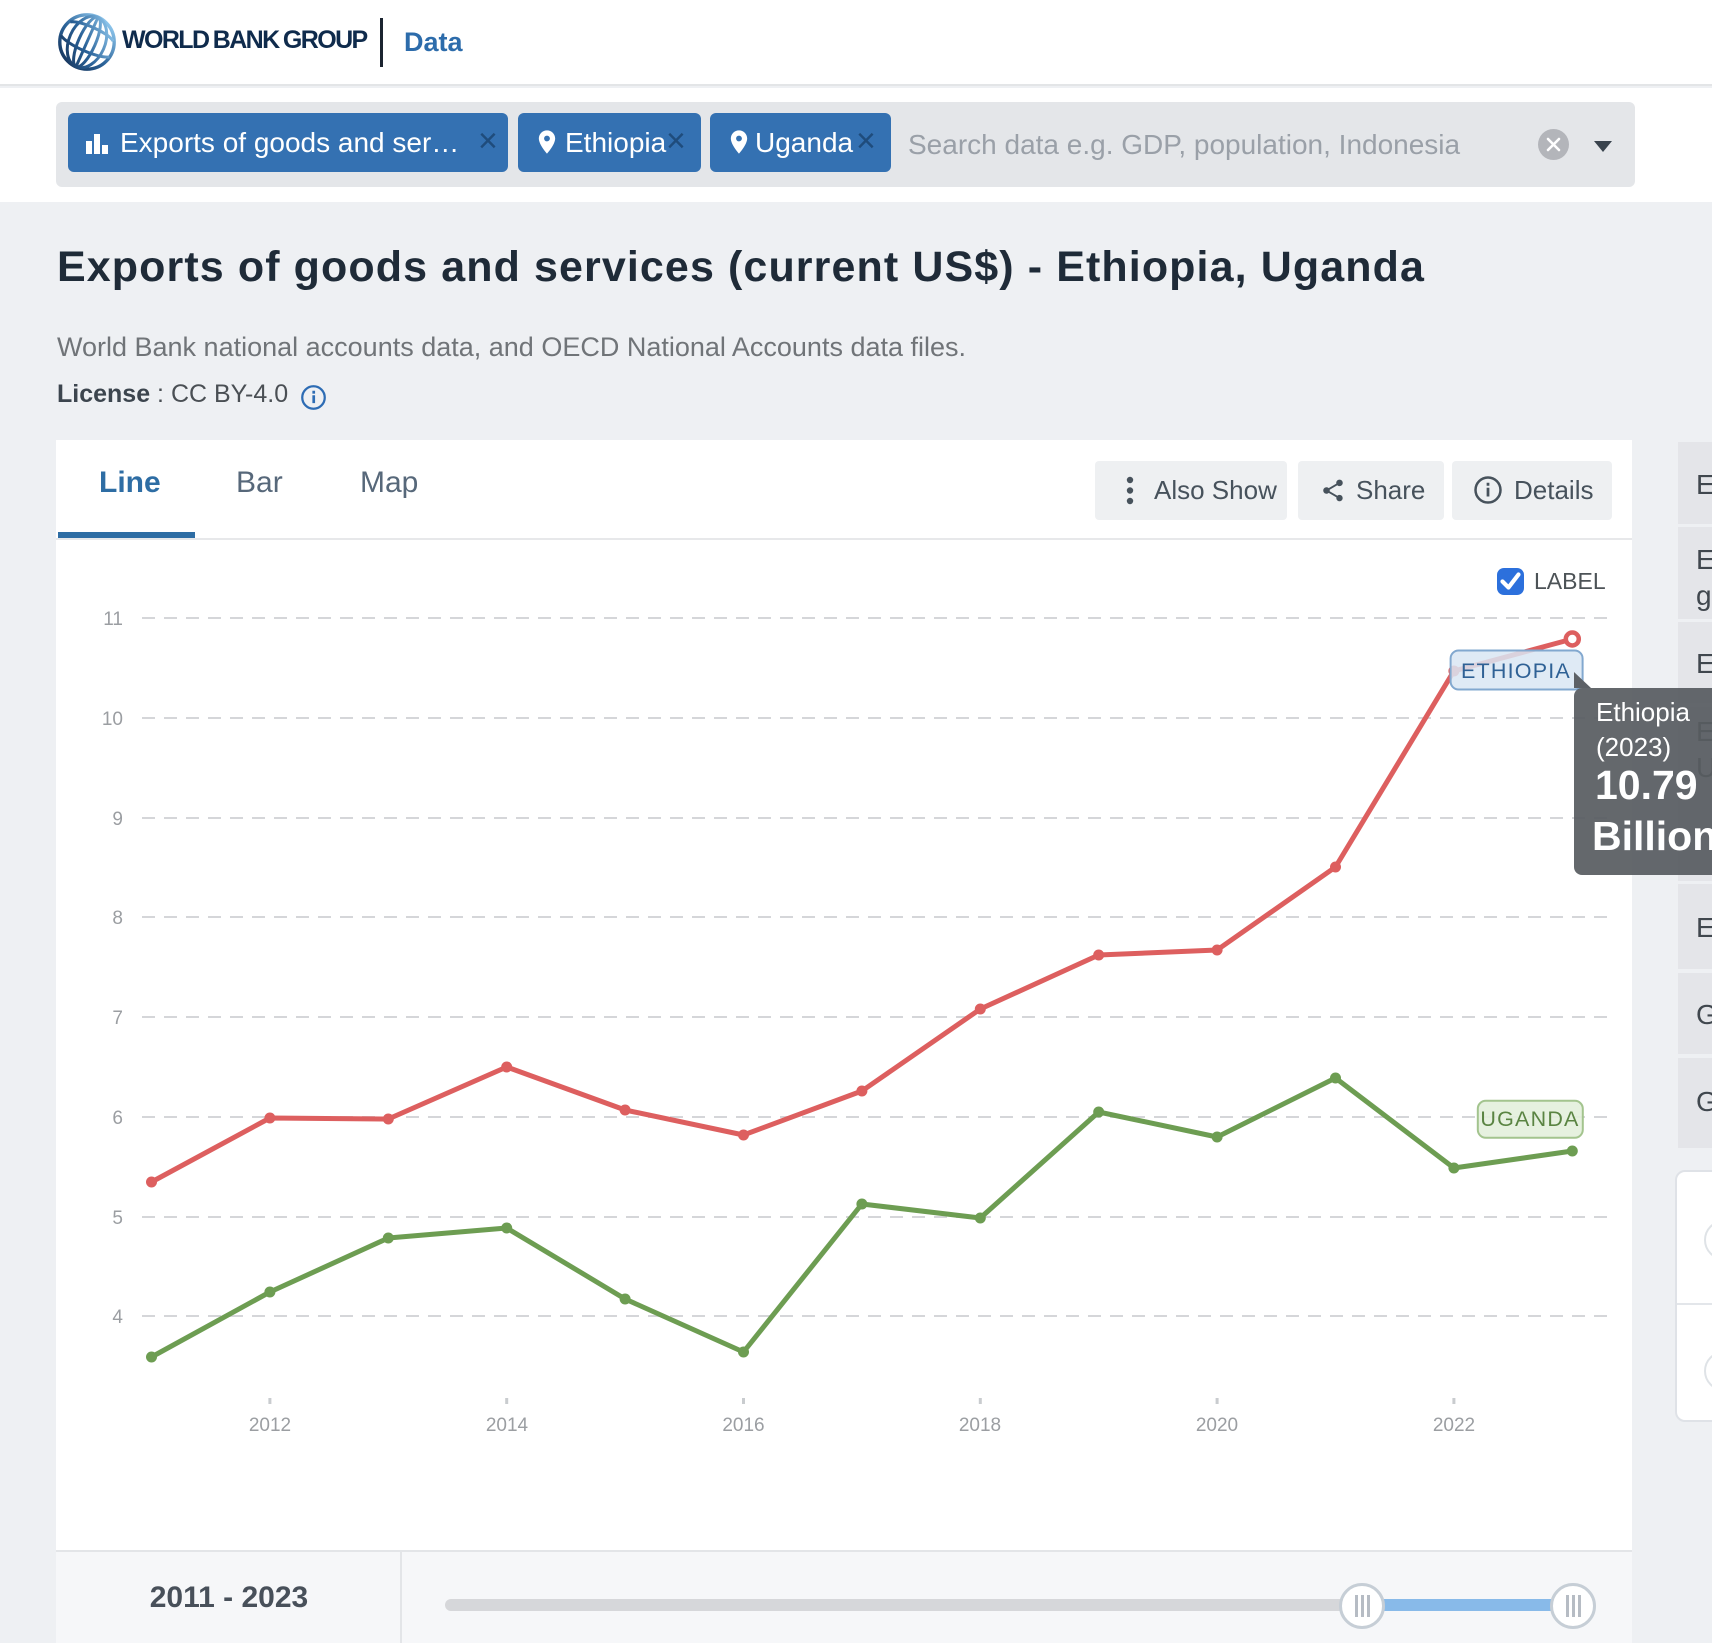 This screenshot has height=1643, width=1712. What do you see at coordinates (507, 1425) in the screenshot?
I see `svg-text: 2014` at bounding box center [507, 1425].